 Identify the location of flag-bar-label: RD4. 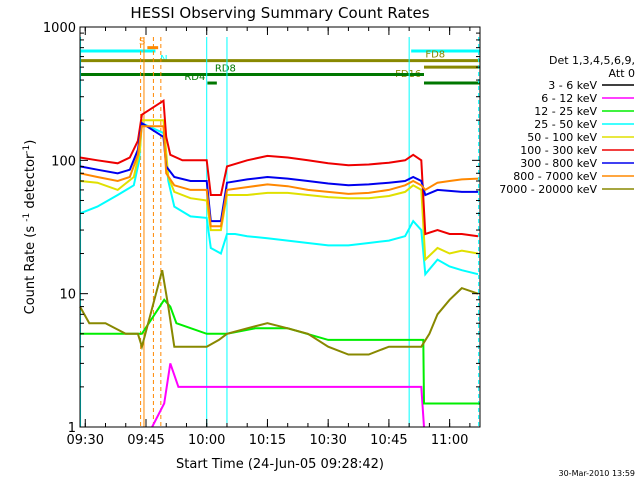
(194, 77).